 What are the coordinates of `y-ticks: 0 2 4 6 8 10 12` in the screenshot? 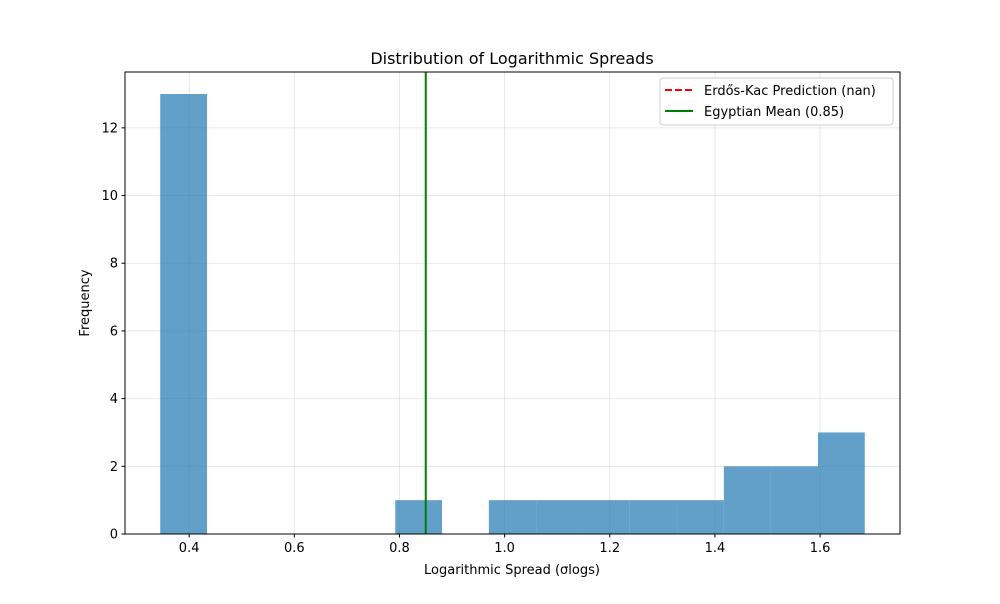 It's located at (113, 332).